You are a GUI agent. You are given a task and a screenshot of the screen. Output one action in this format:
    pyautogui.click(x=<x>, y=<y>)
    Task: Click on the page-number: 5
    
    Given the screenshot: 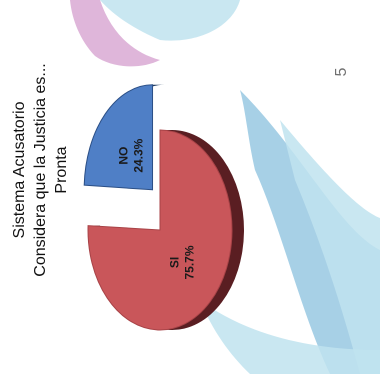 What is the action you would take?
    pyautogui.click(x=341, y=72)
    